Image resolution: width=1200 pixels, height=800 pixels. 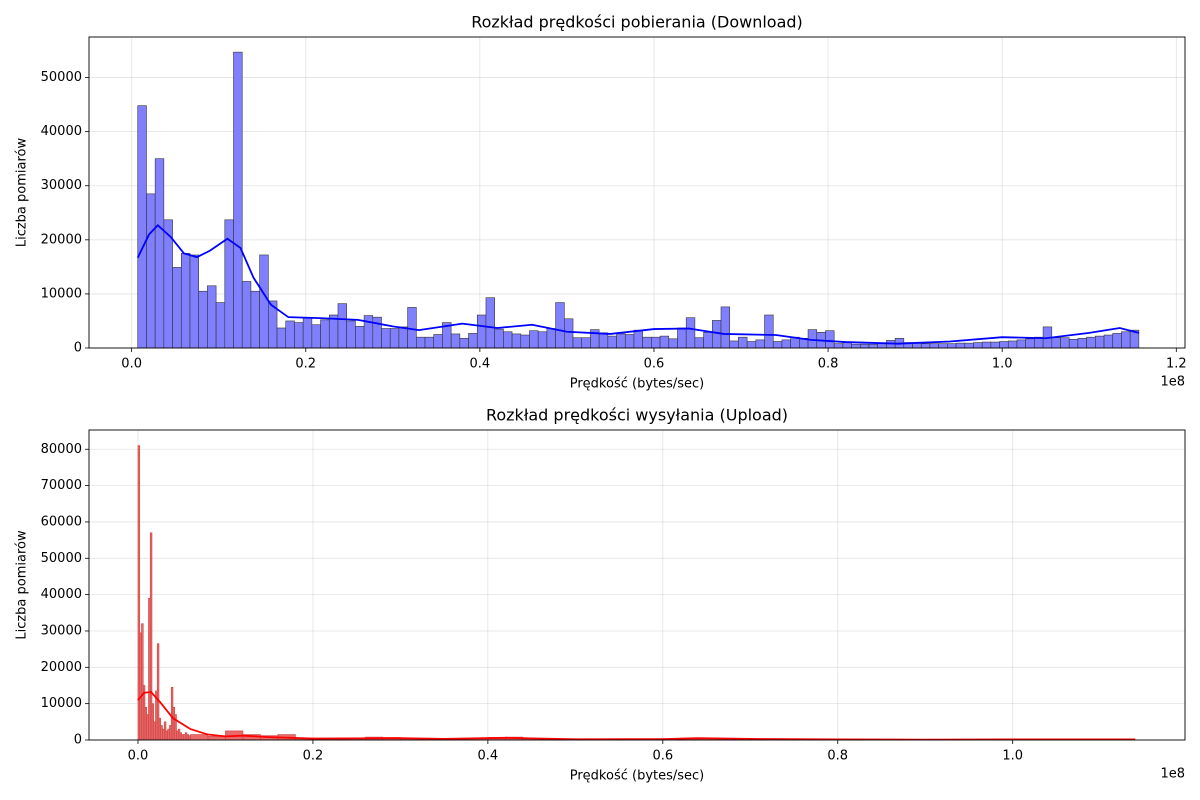 I want to click on y-tick-label: 30000, so click(x=61, y=185).